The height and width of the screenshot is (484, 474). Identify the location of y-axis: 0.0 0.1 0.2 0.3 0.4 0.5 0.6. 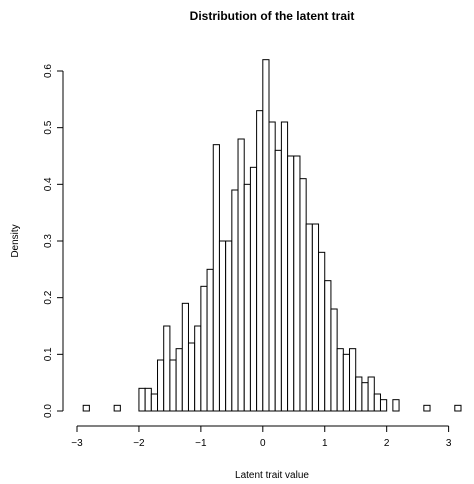
(53, 241).